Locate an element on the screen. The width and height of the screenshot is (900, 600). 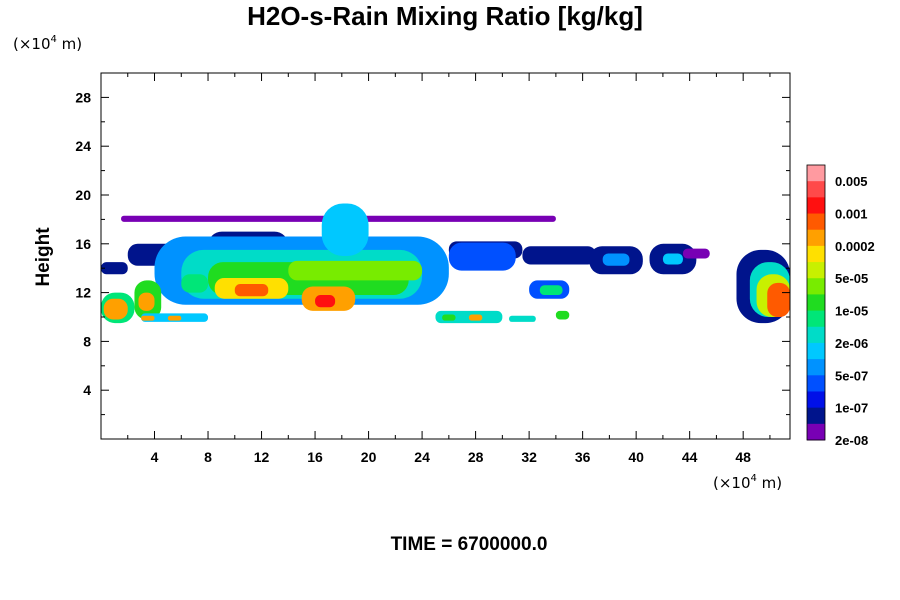
x-tick-label: 40 is located at coordinates (636, 457).